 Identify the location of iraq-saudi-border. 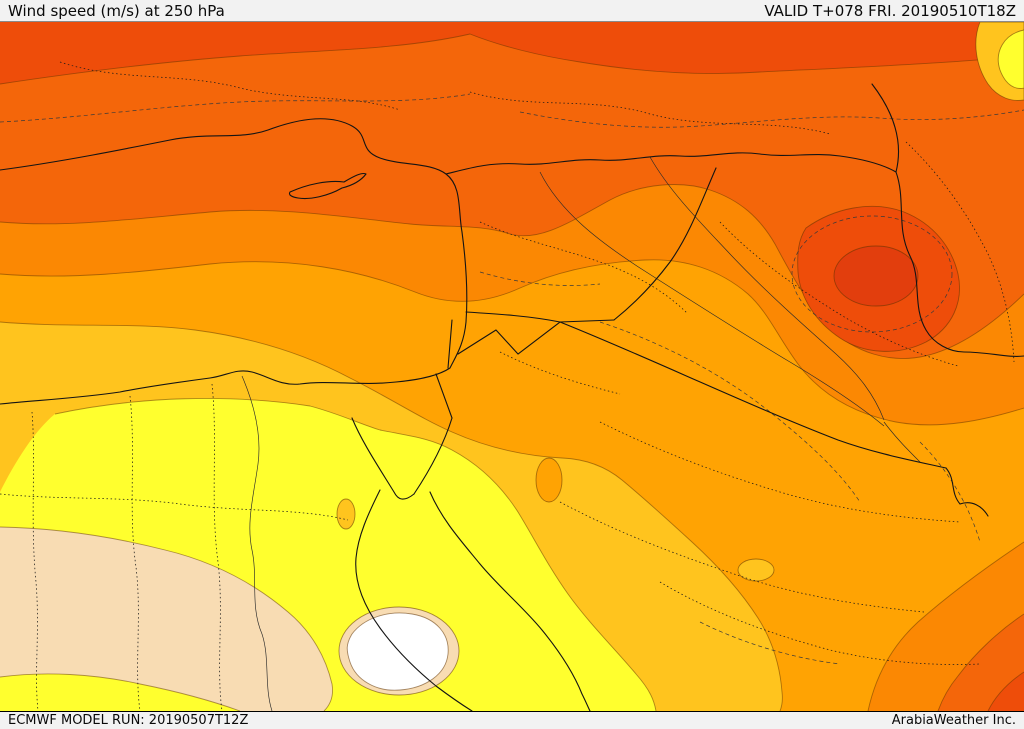
(753, 395).